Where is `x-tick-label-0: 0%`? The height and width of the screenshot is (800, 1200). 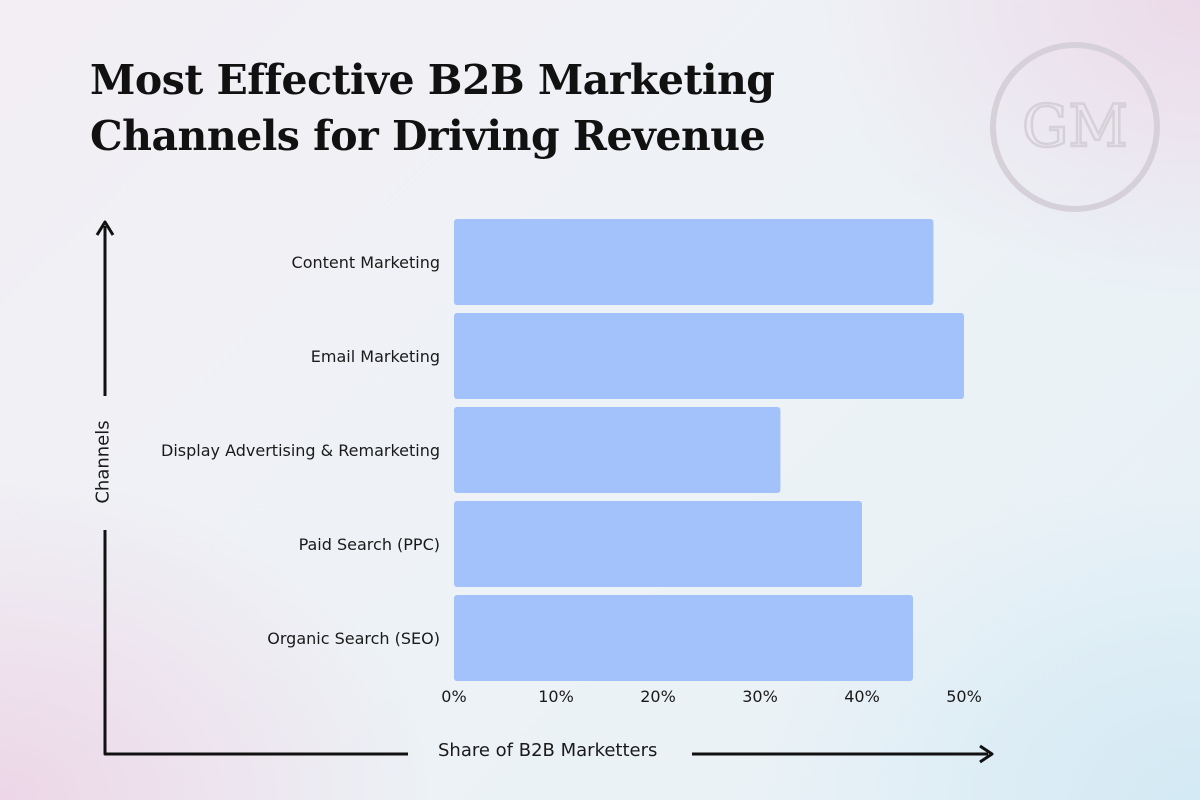
x-tick-label-0: 0% is located at coordinates (453, 696).